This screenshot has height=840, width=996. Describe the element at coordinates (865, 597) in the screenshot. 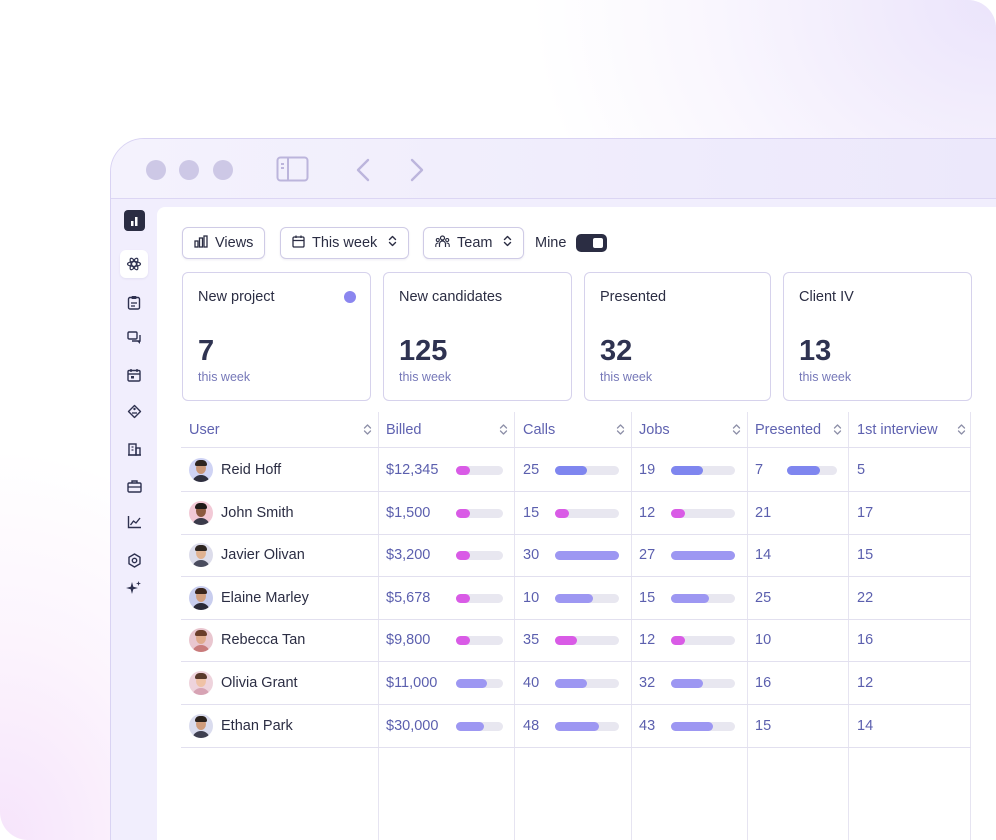

I see `interview-value: 22` at that location.